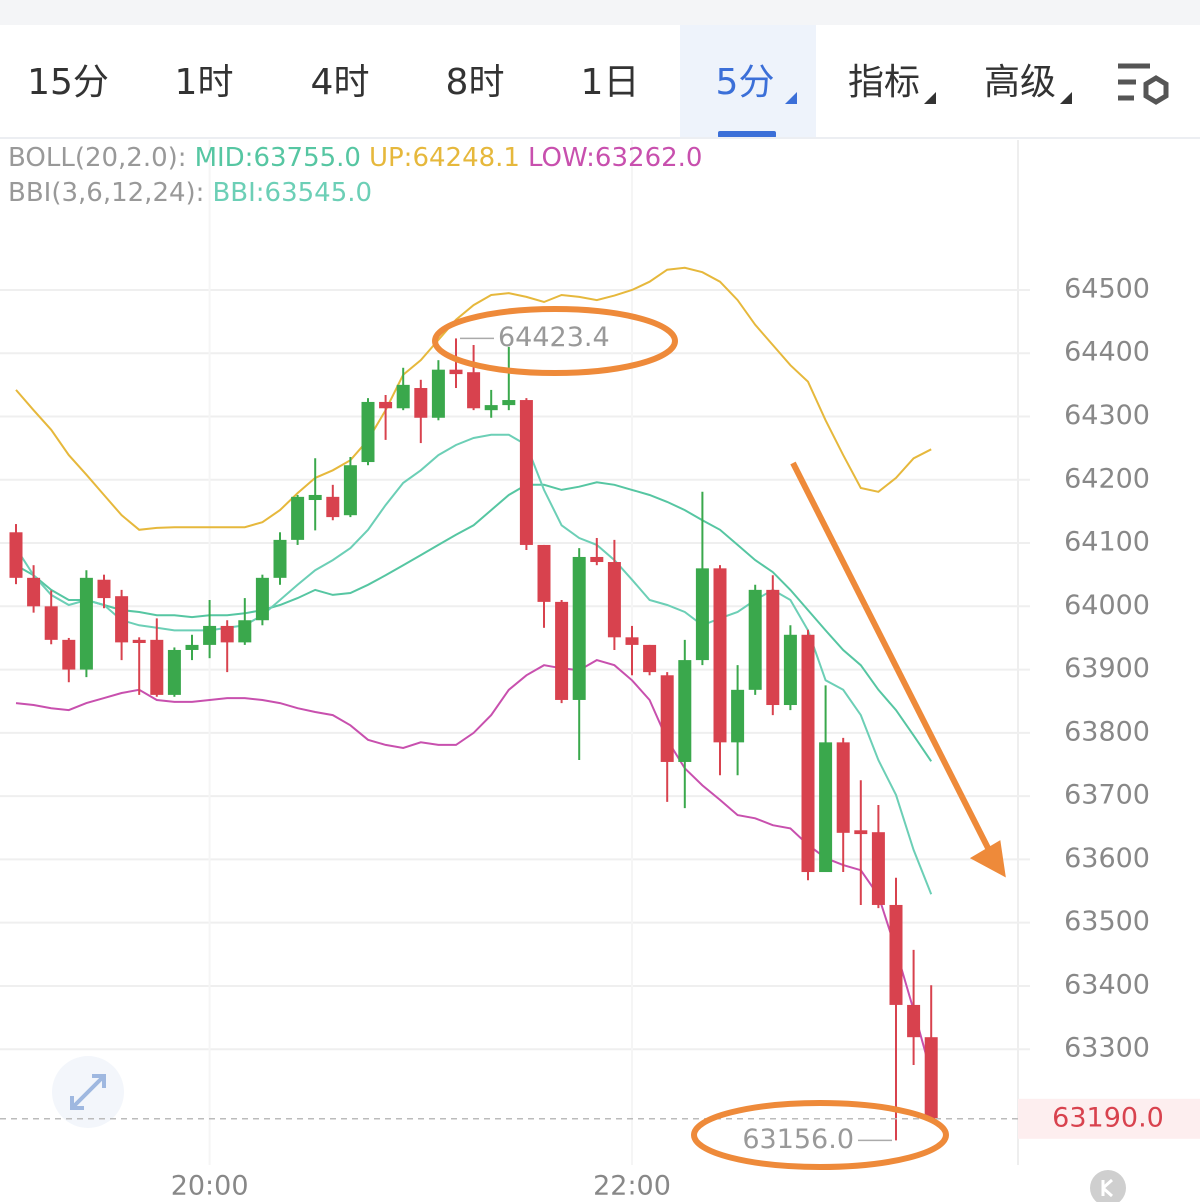 Image resolution: width=1200 pixels, height=1202 pixels. I want to click on legend-item: BOLL(20,2.0):, so click(97, 158).